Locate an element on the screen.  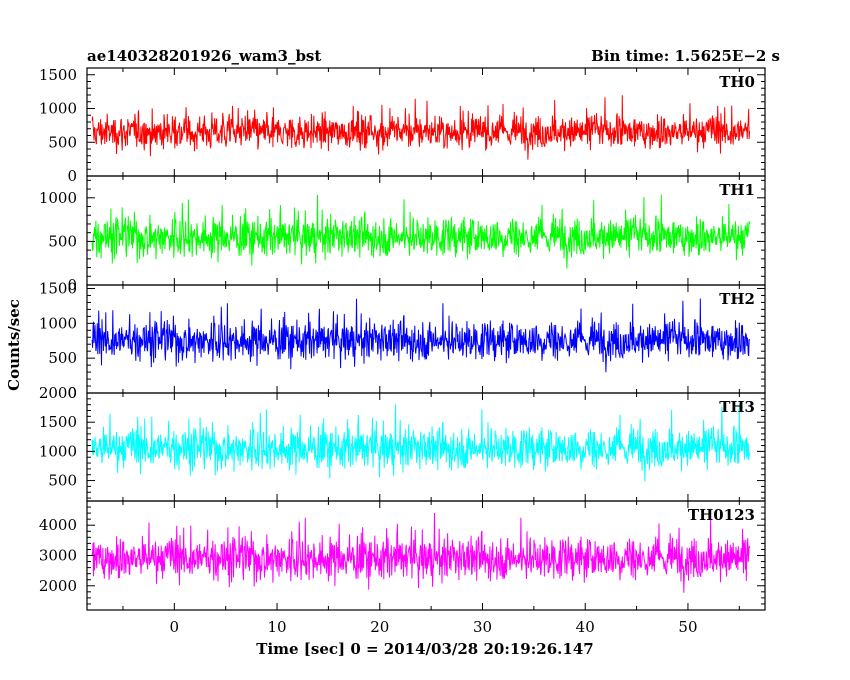
panel-label-th1: TH1 is located at coordinates (737, 190).